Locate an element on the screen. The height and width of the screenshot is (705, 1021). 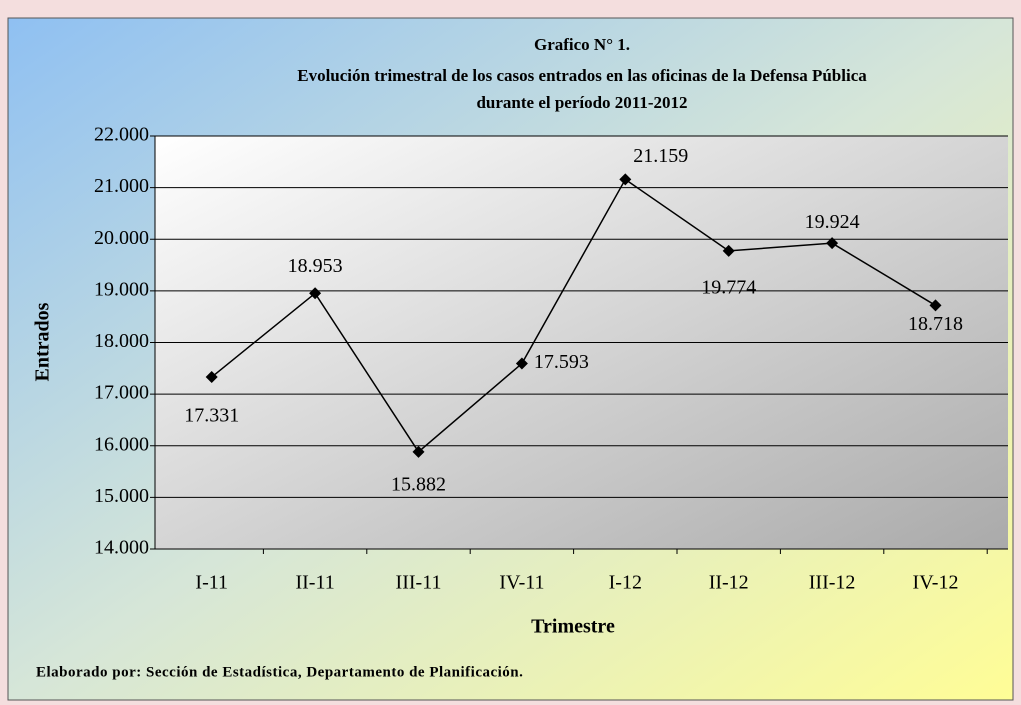
x-tick-label: II-11 is located at coordinates (314, 583).